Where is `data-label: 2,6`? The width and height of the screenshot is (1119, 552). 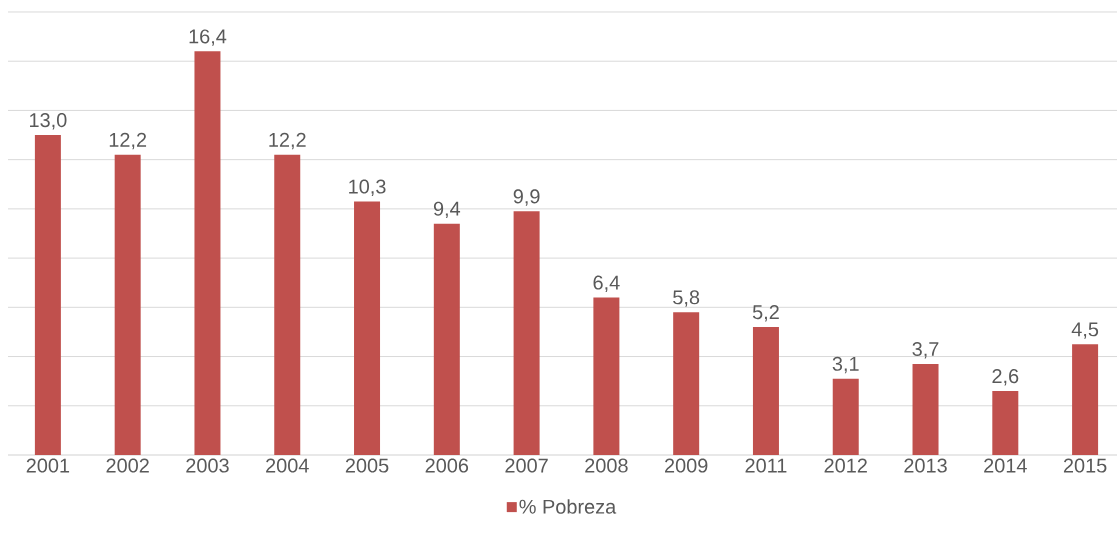
data-label: 2,6 is located at coordinates (1005, 377).